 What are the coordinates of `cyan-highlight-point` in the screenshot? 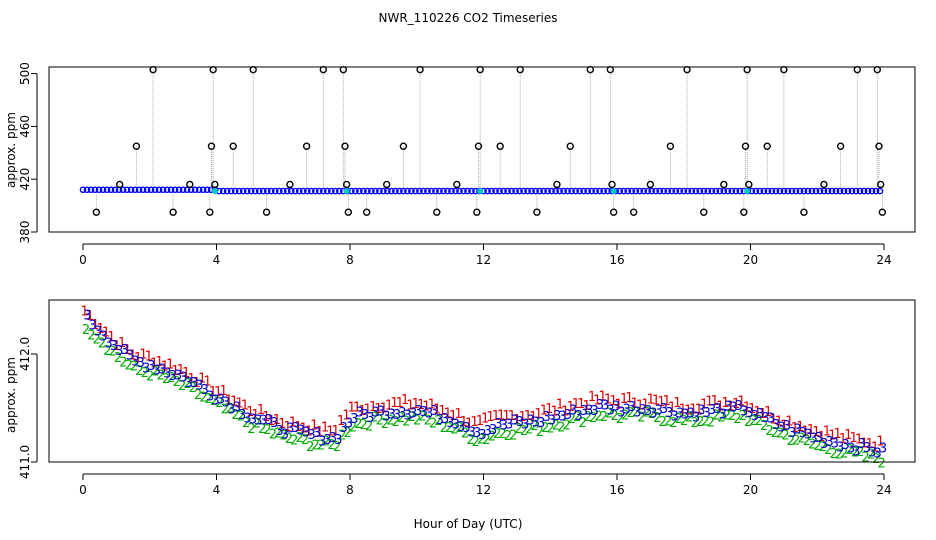 It's located at (747, 191).